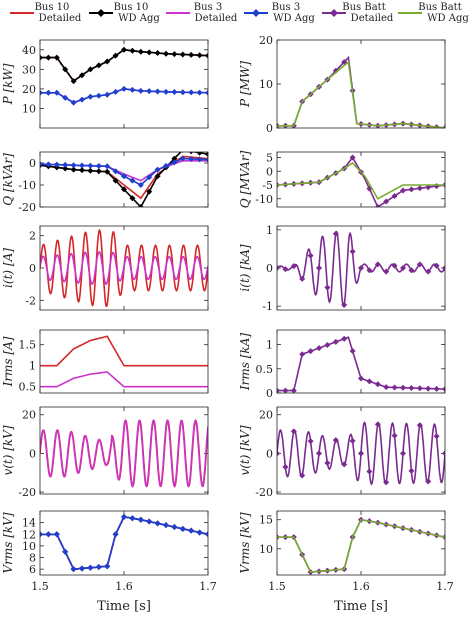  Describe the element at coordinates (269, 345) in the screenshot. I see `y-tick-label: 1` at that location.